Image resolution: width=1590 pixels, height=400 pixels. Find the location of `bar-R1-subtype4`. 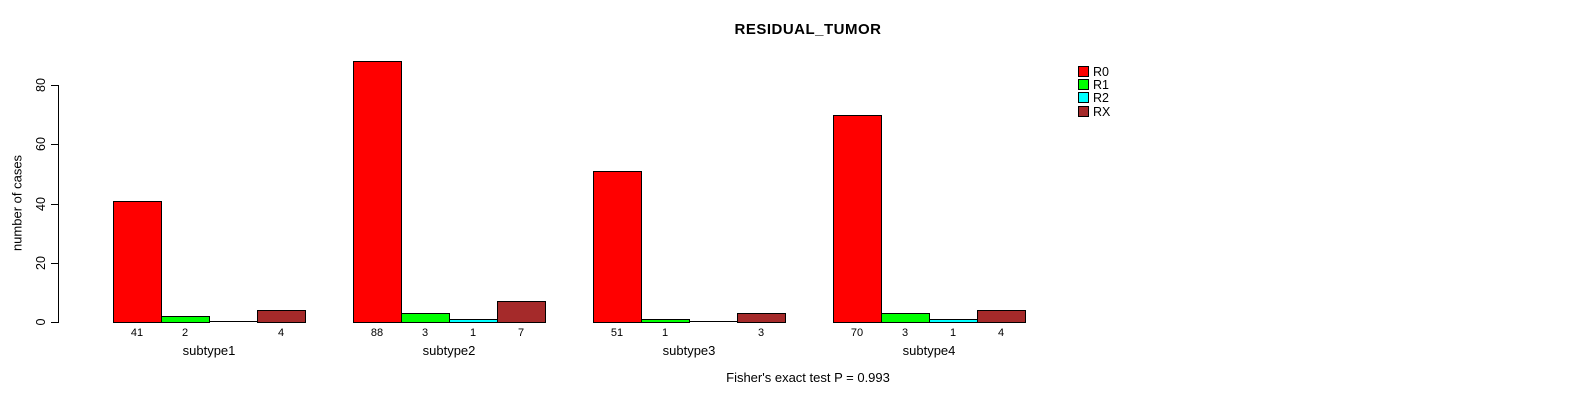

bar-R1-subtype4 is located at coordinates (905, 318).